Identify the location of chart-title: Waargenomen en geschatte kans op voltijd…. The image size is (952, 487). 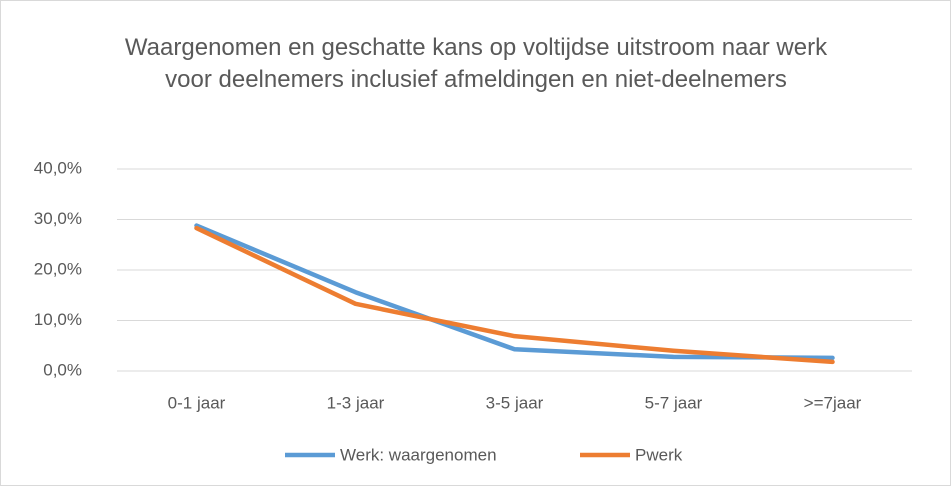
(476, 63).